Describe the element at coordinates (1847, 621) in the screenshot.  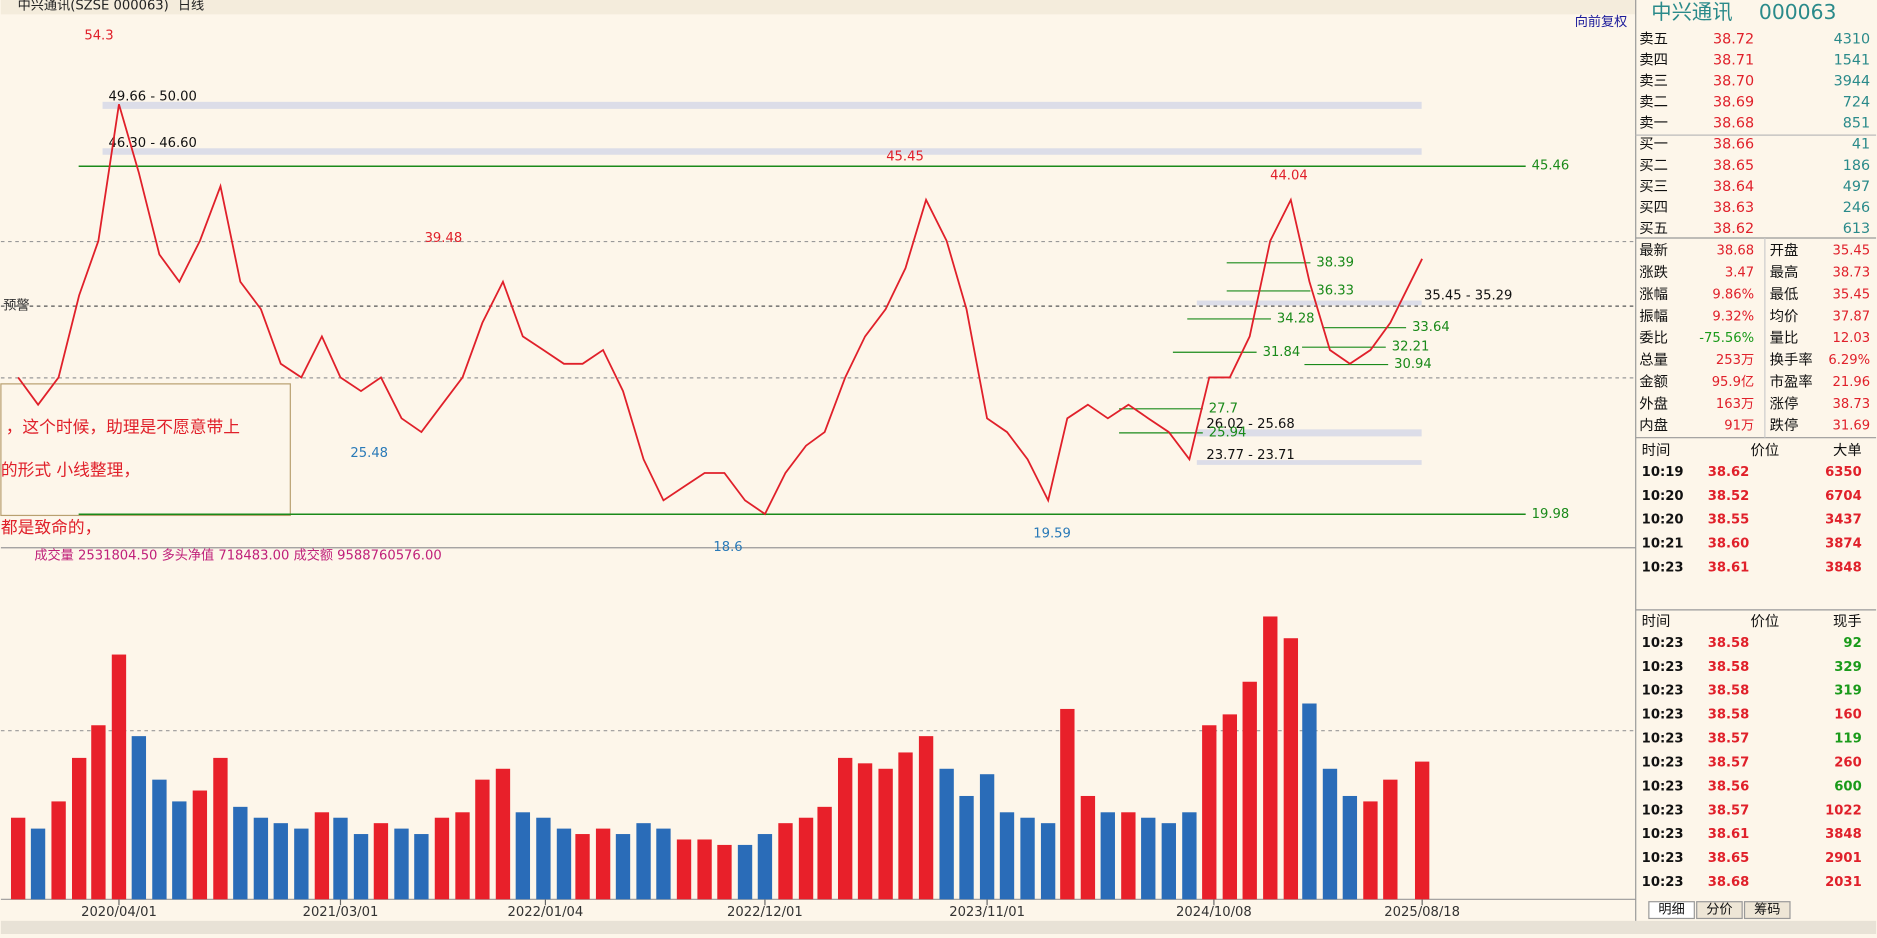
I see `table-header: 现手` at that location.